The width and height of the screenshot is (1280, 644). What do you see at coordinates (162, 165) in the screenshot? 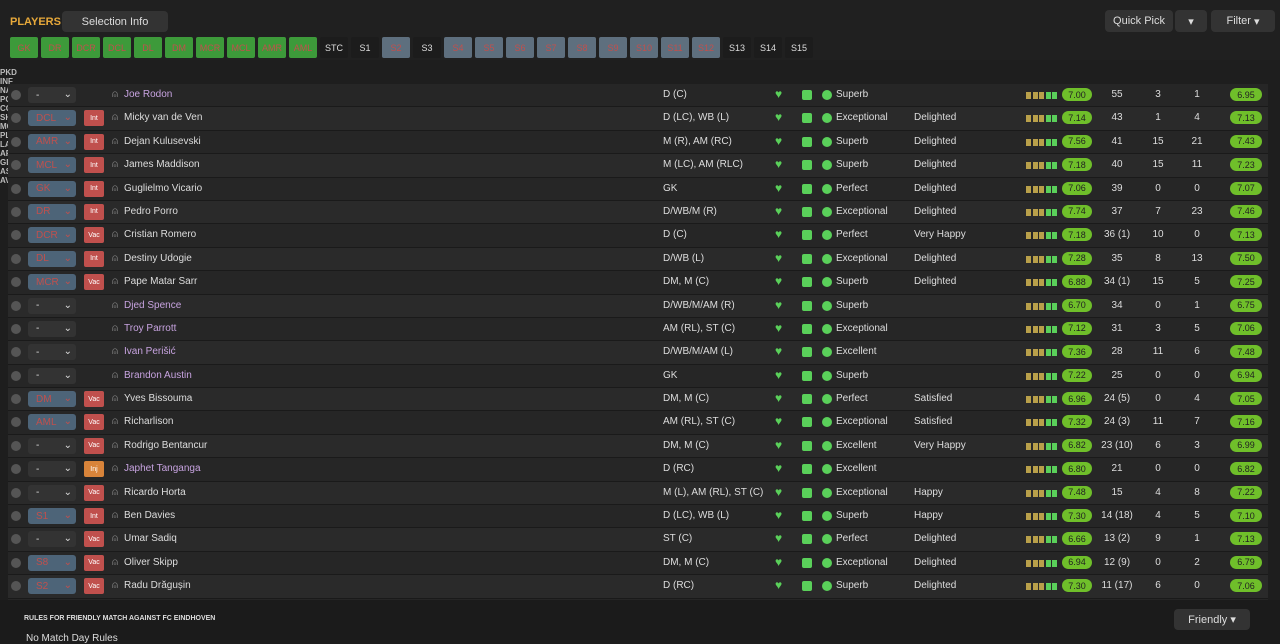
I see `player-name: James Maddison` at bounding box center [162, 165].